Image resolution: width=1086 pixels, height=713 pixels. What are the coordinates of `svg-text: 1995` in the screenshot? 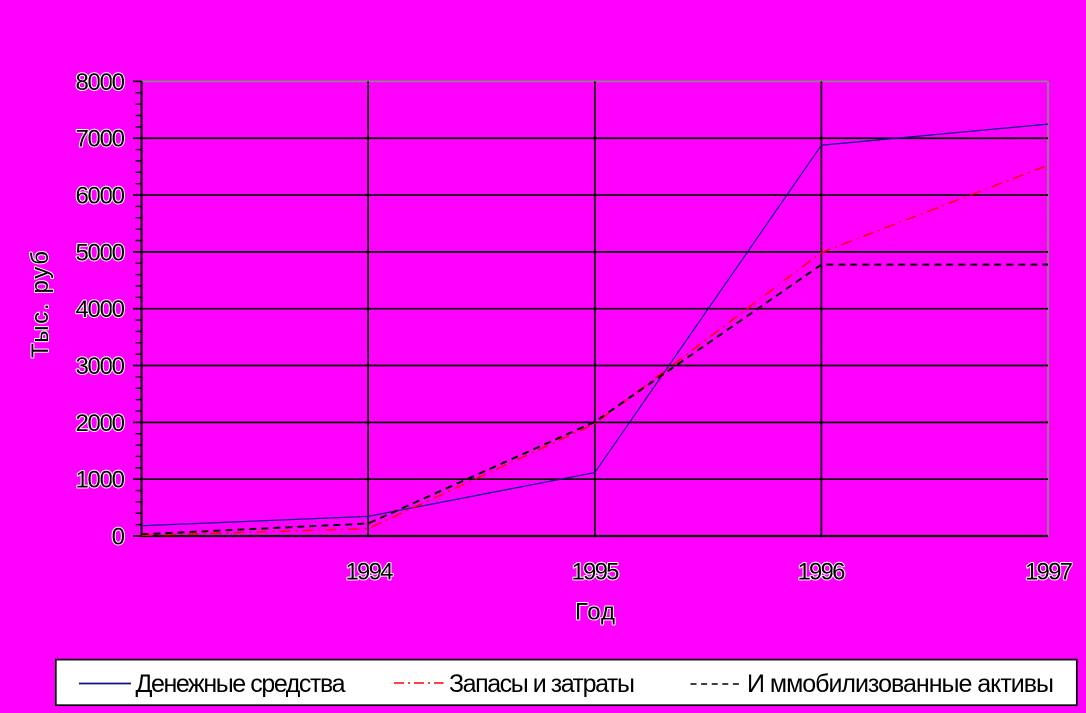 It's located at (596, 571).